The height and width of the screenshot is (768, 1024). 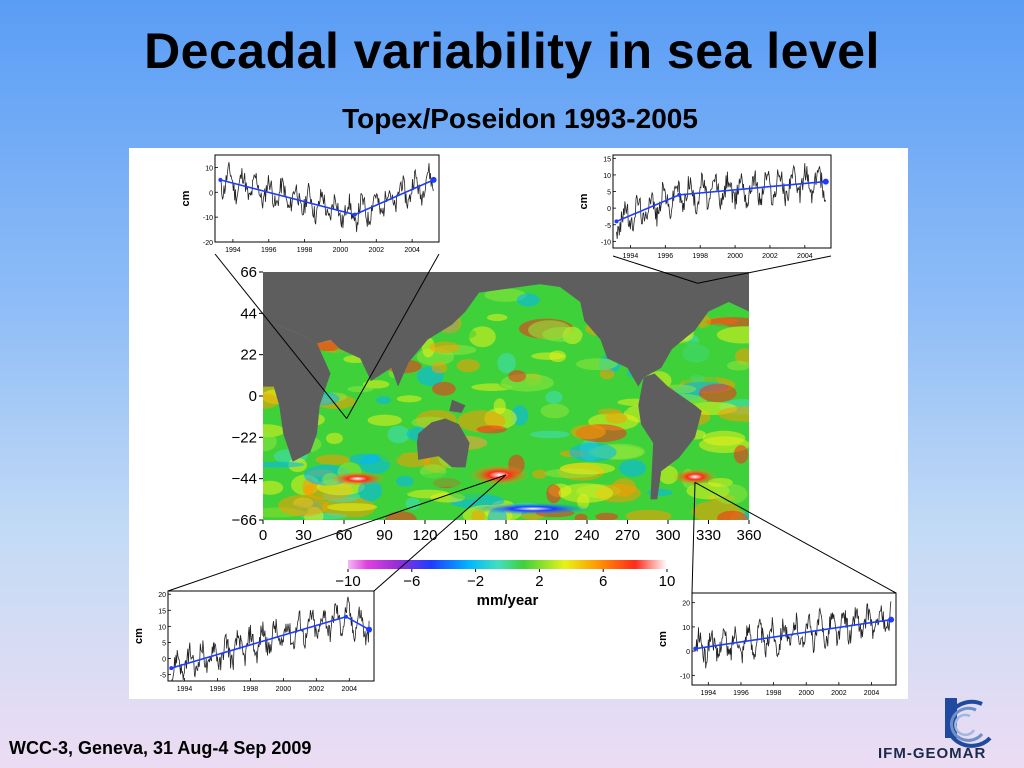 What do you see at coordinates (627, 535) in the screenshot?
I see `x-tick-label: 270` at bounding box center [627, 535].